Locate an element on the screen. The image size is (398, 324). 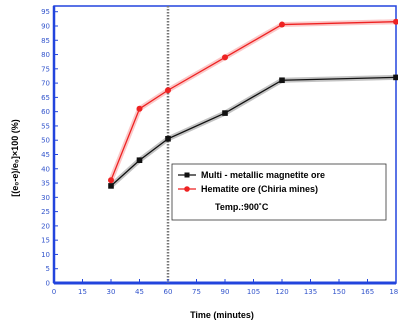
y-tick-label: 0 is located at coordinates (48, 284).